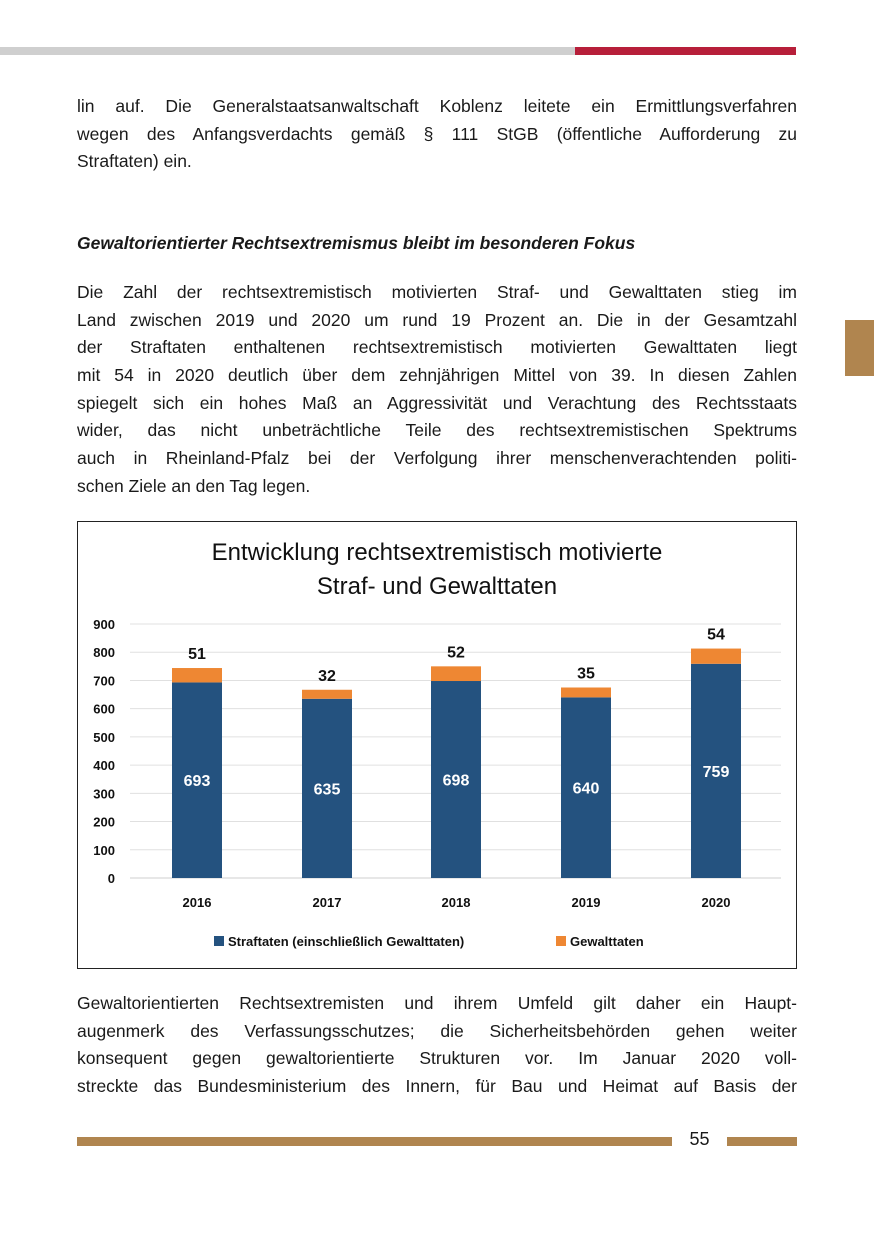  What do you see at coordinates (104, 822) in the screenshot?
I see `y-tick-label: 200` at bounding box center [104, 822].